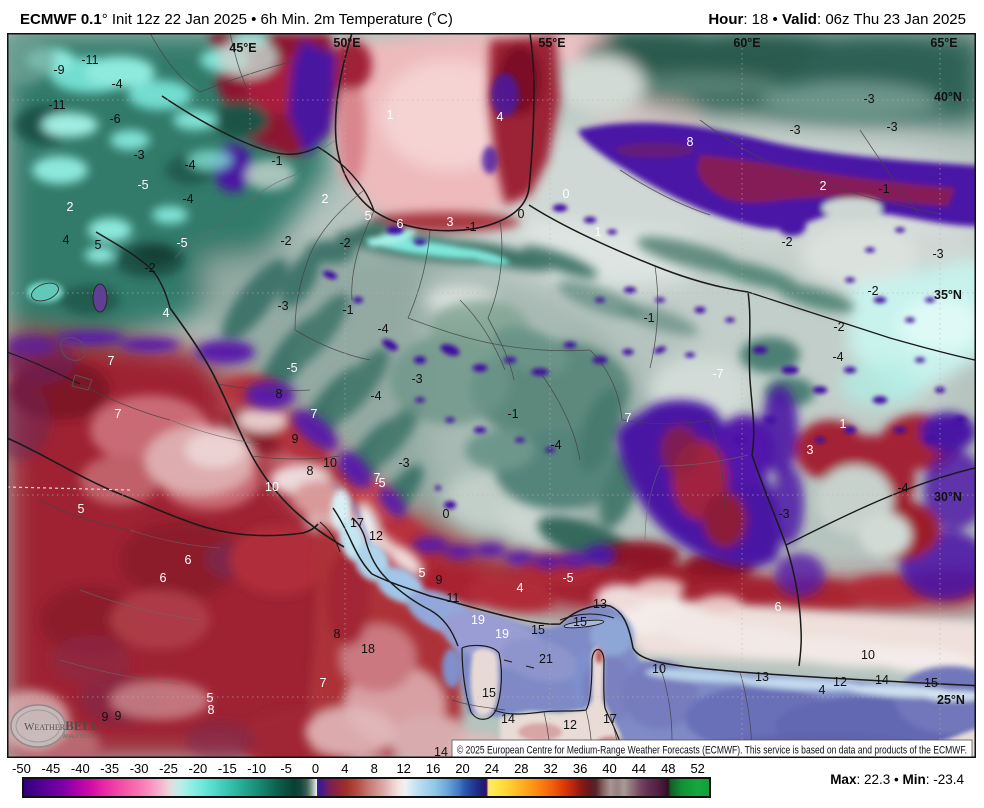 This screenshot has width=984, height=808. What do you see at coordinates (943, 43) in the screenshot?
I see `svg-text: 65°E` at bounding box center [943, 43].